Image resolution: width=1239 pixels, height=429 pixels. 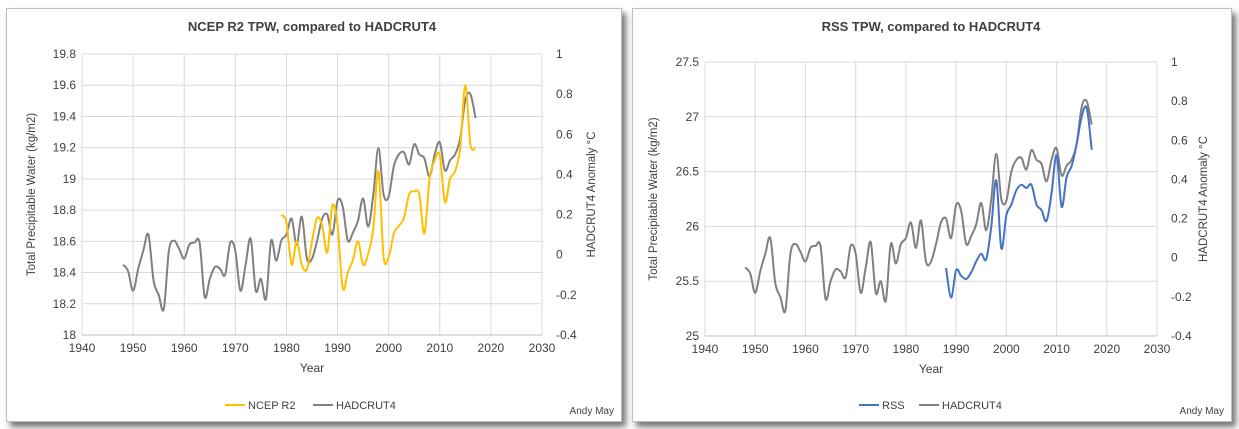 I want to click on y-tick-label: 26.5, so click(x=688, y=172).